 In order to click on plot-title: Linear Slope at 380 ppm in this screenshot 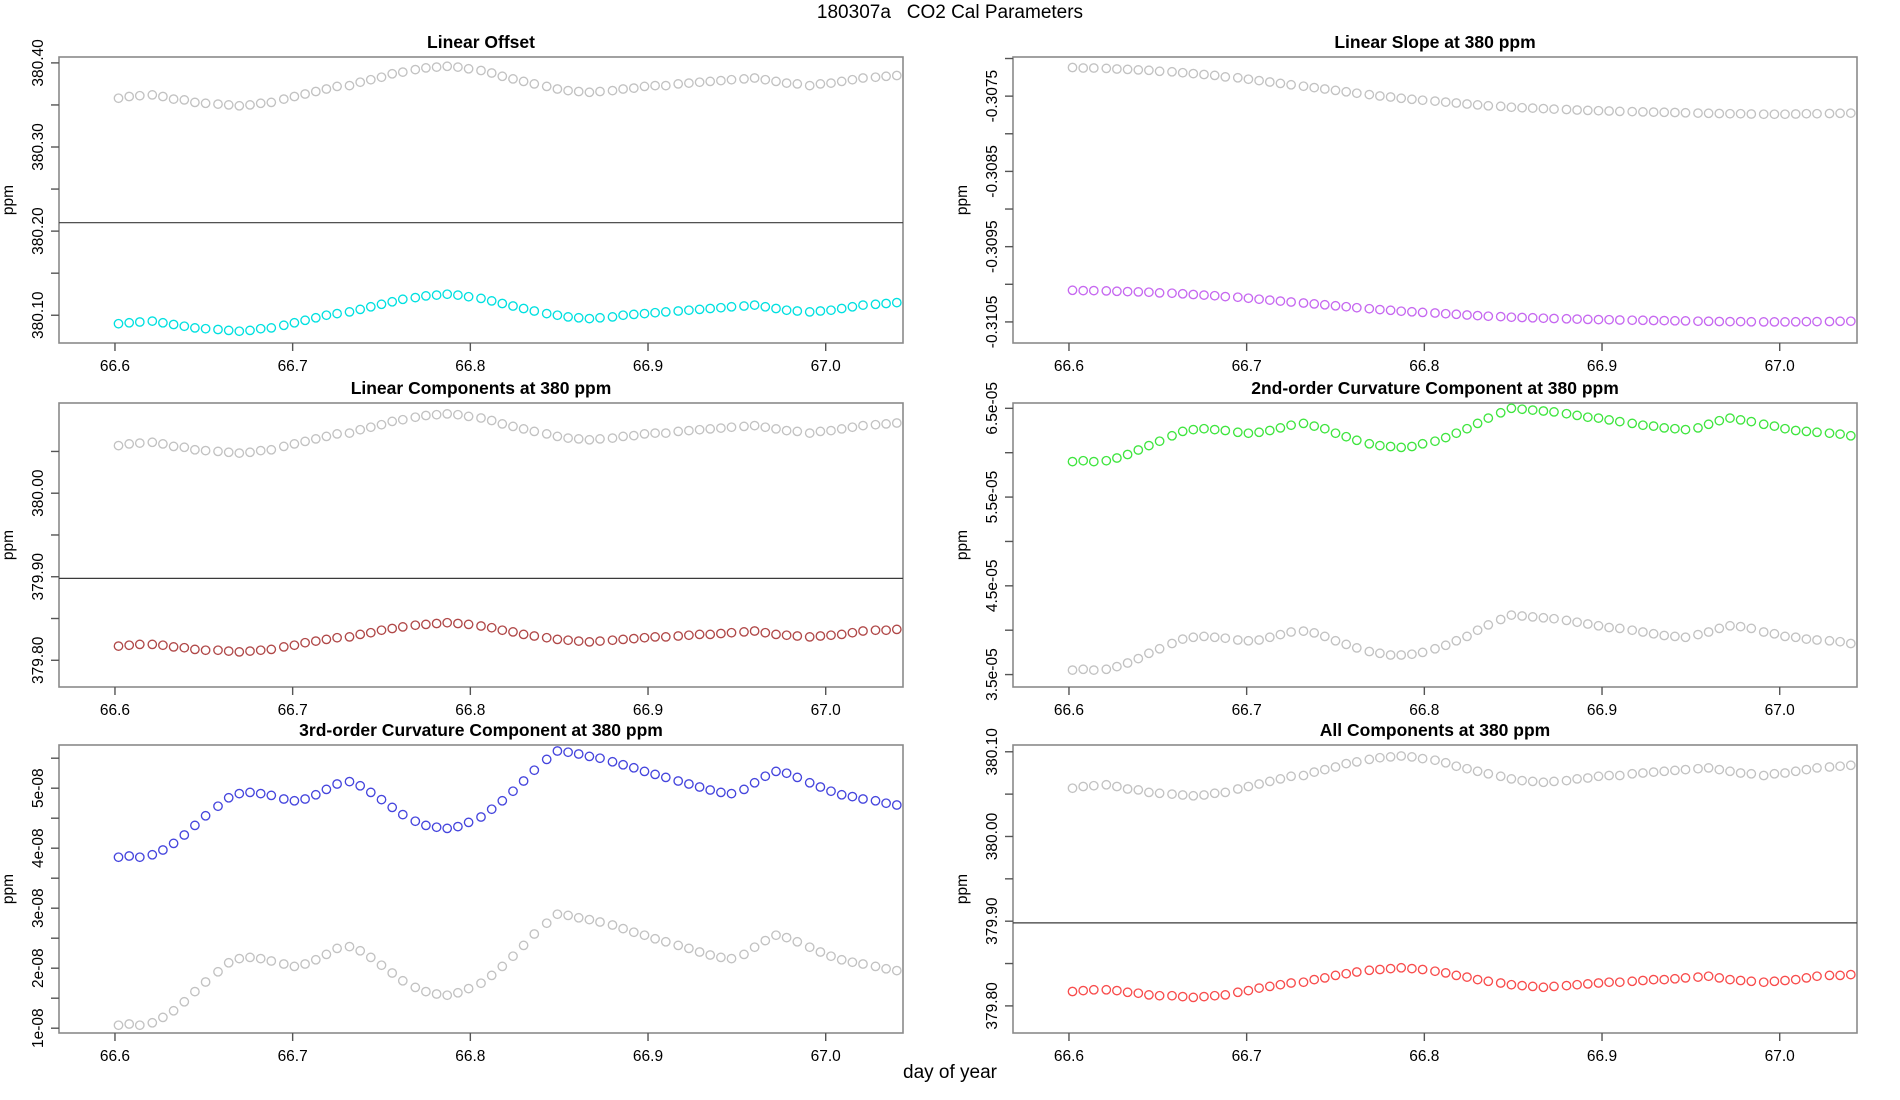, I will do `click(1434, 42)`.